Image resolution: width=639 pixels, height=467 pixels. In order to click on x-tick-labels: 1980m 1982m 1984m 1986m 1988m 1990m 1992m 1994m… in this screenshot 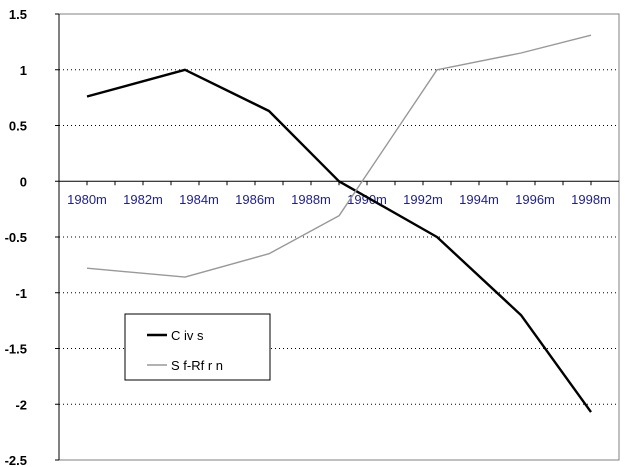, I will do `click(339, 199)`.